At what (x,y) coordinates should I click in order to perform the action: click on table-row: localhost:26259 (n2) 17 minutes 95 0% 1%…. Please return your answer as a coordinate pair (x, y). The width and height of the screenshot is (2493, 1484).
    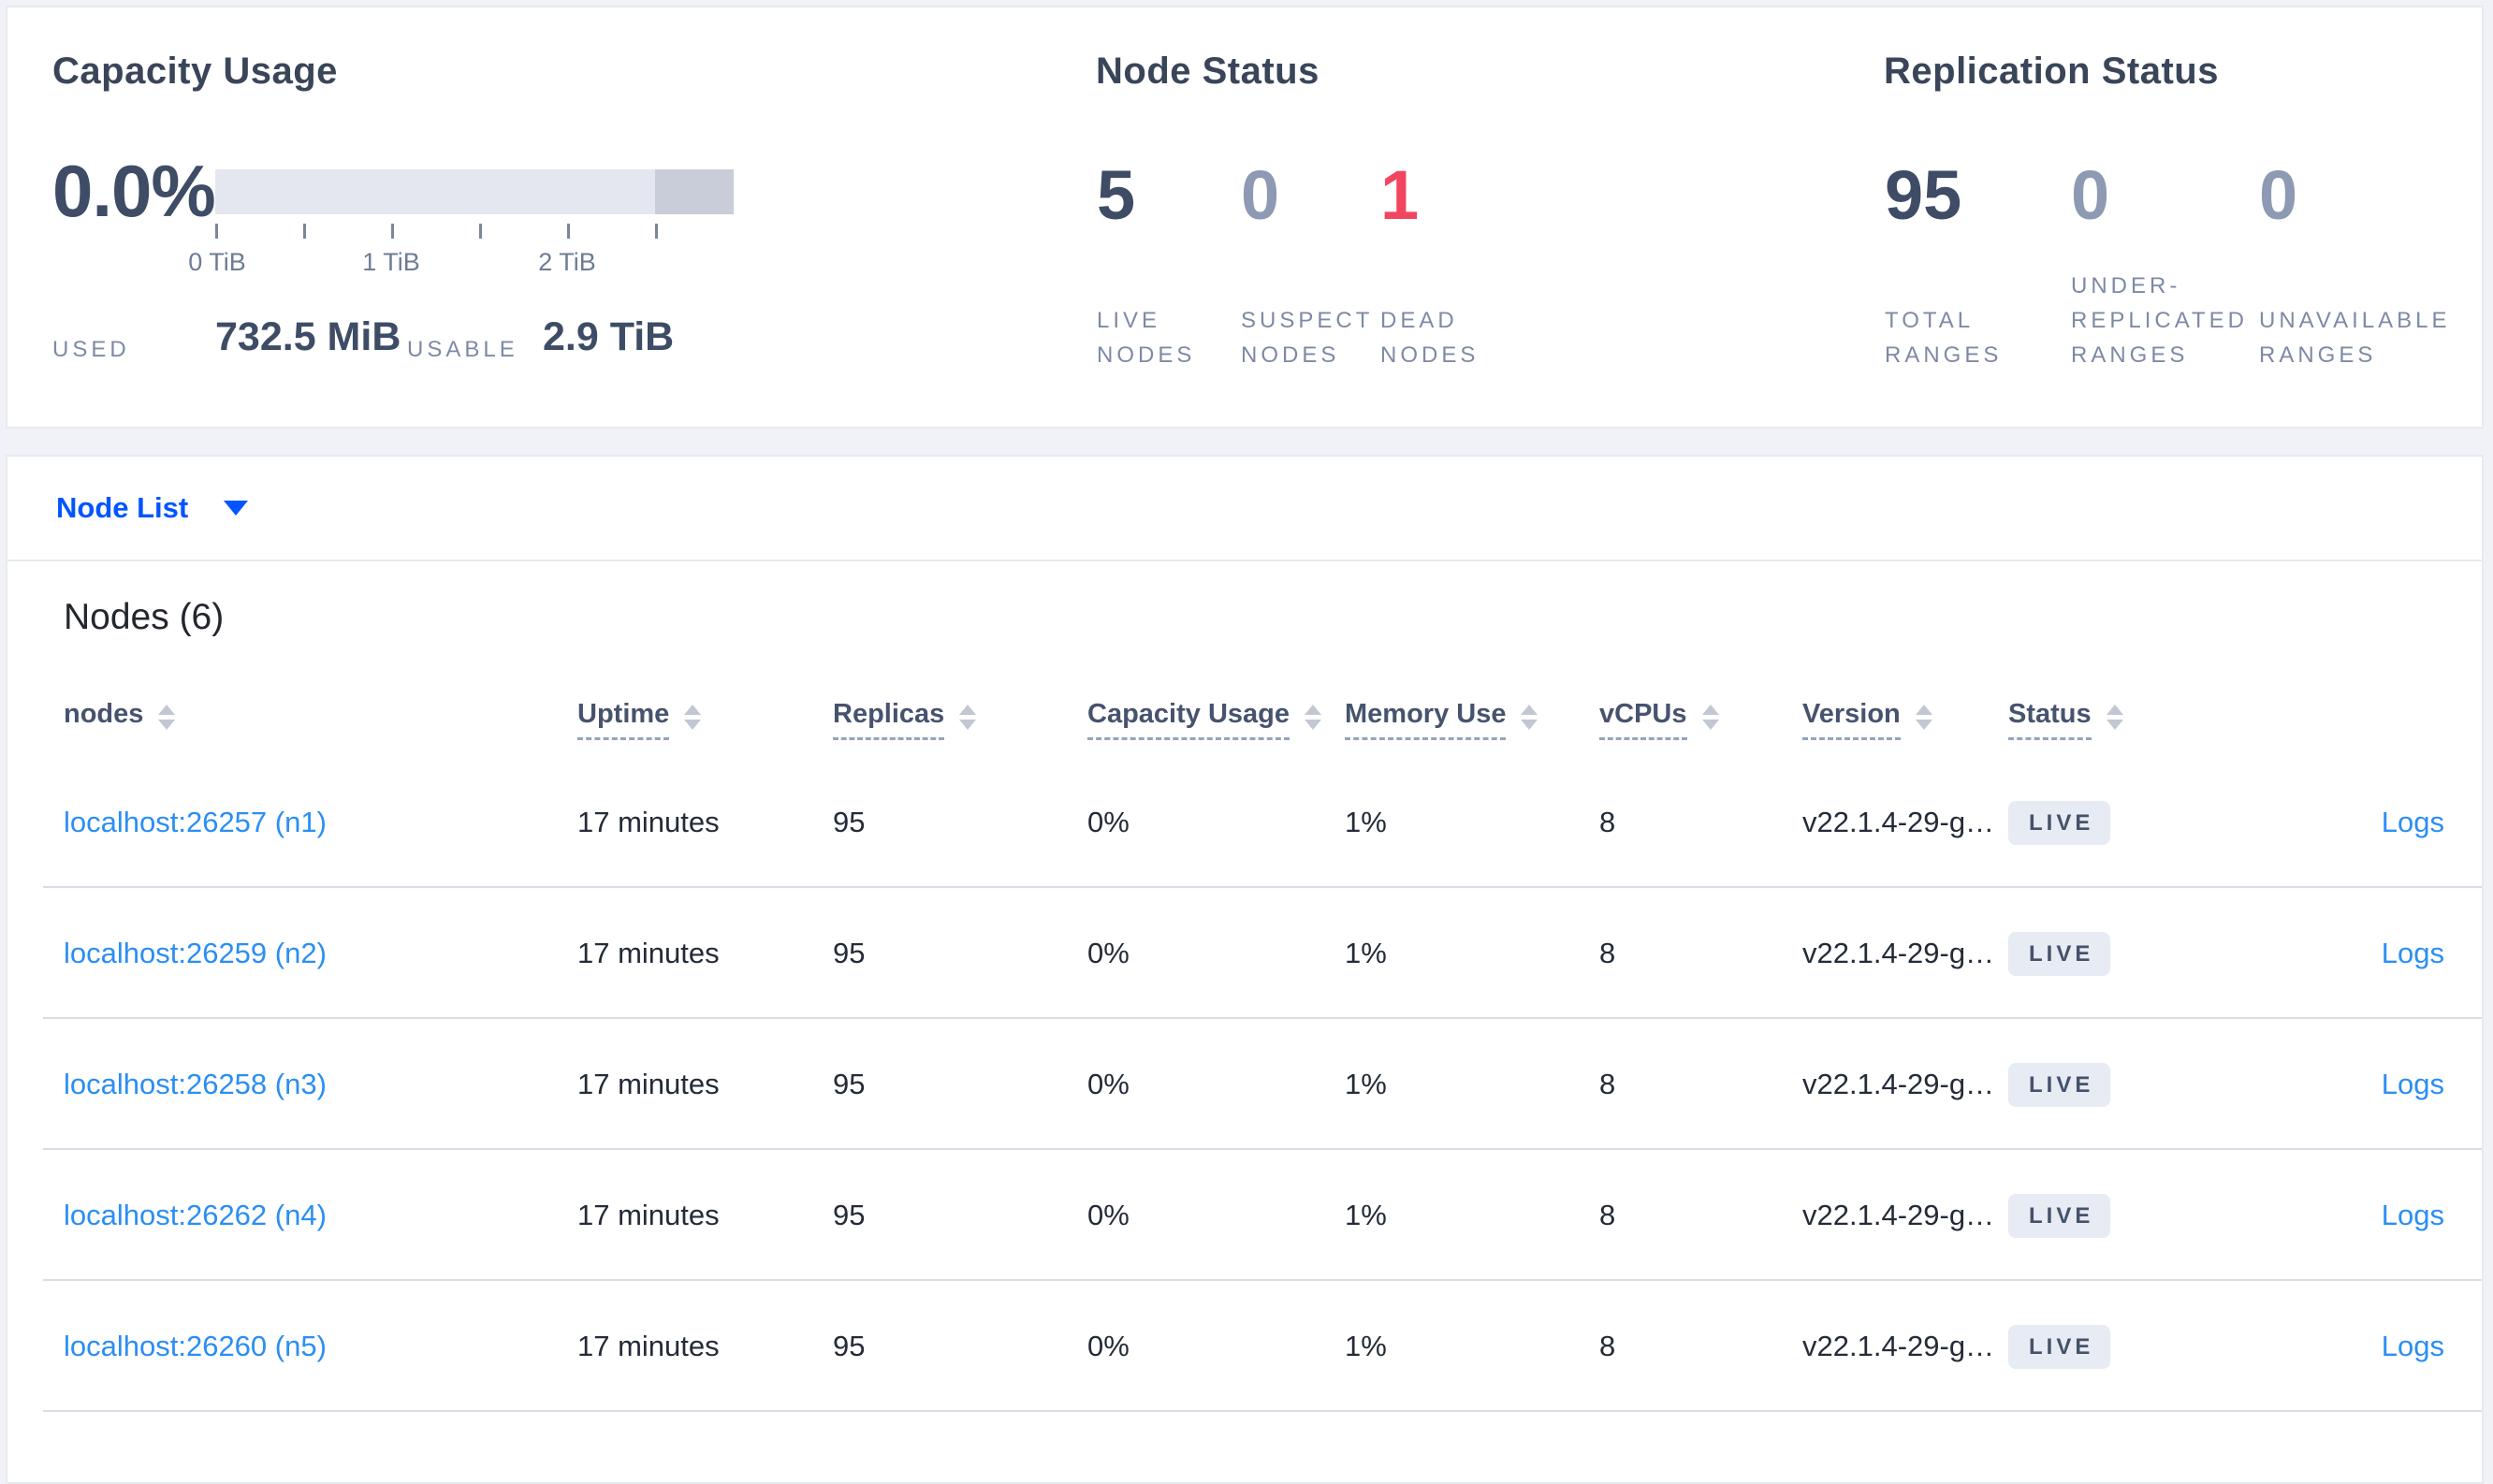
    Looking at the image, I should click on (1245, 953).